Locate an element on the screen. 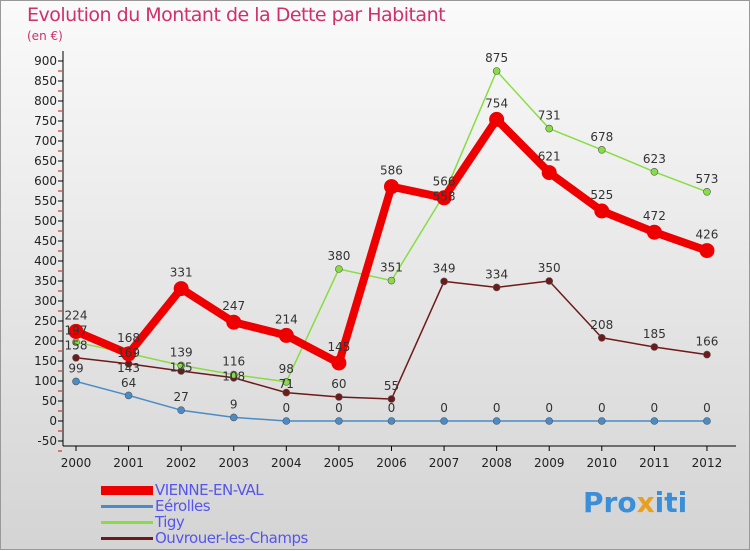 This screenshot has height=551, width=750. data-label: 55 is located at coordinates (391, 386).